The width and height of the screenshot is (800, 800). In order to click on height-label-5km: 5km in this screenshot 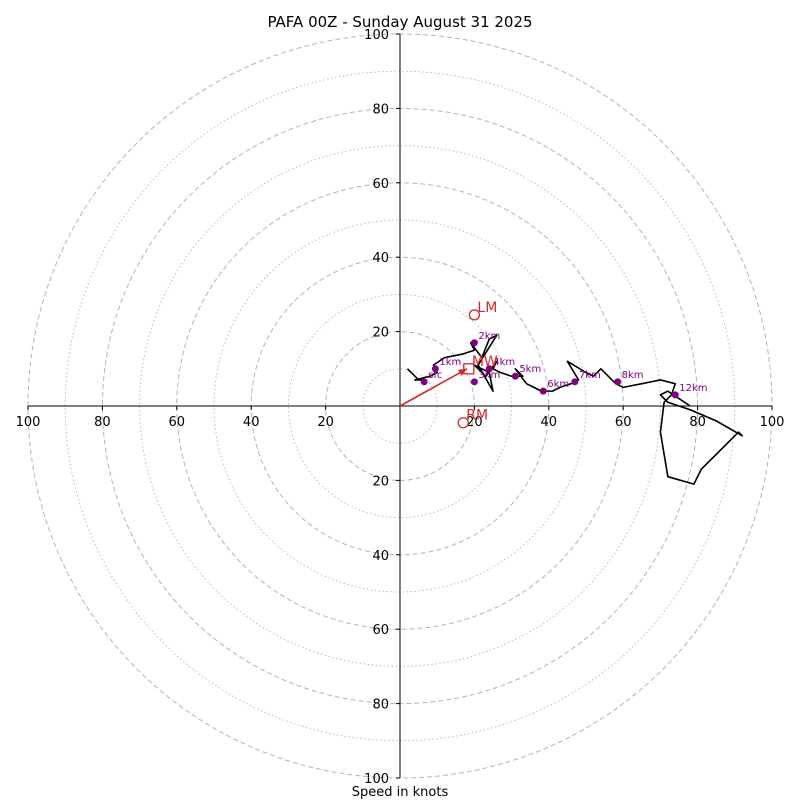, I will do `click(530, 369)`.